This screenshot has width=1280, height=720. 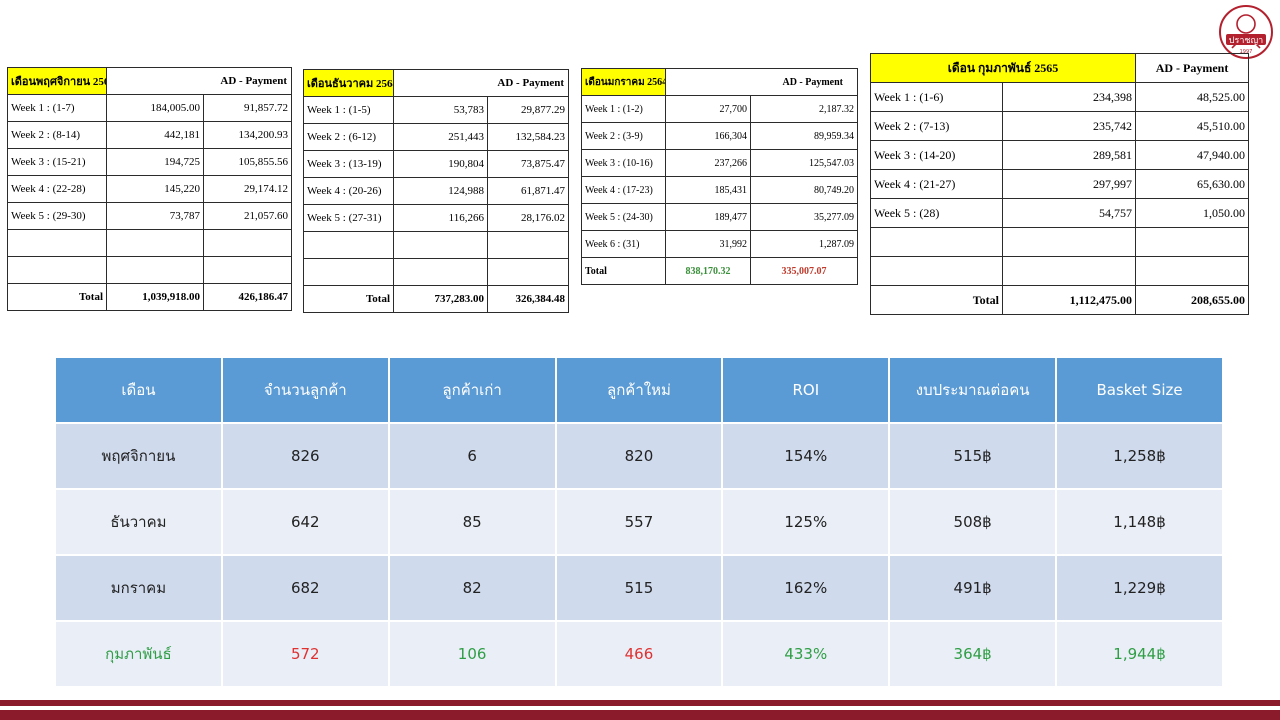 What do you see at coordinates (528, 137) in the screenshot?
I see `week-payment: 132,584.23` at bounding box center [528, 137].